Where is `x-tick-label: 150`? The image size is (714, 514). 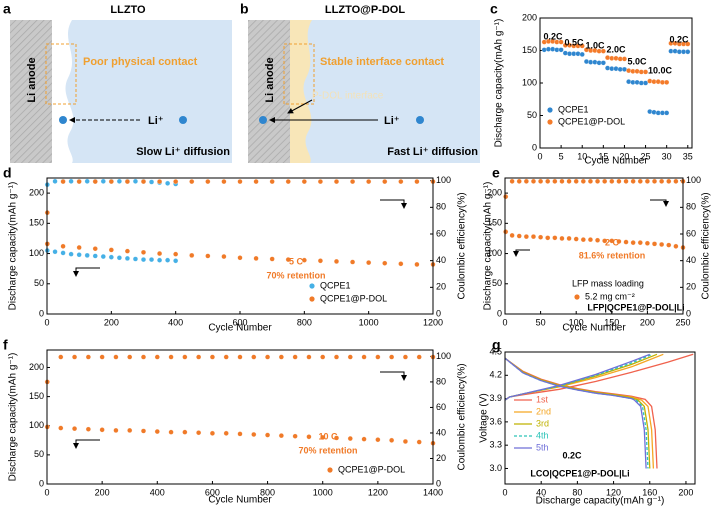 x-tick-label: 150 is located at coordinates (611, 322).